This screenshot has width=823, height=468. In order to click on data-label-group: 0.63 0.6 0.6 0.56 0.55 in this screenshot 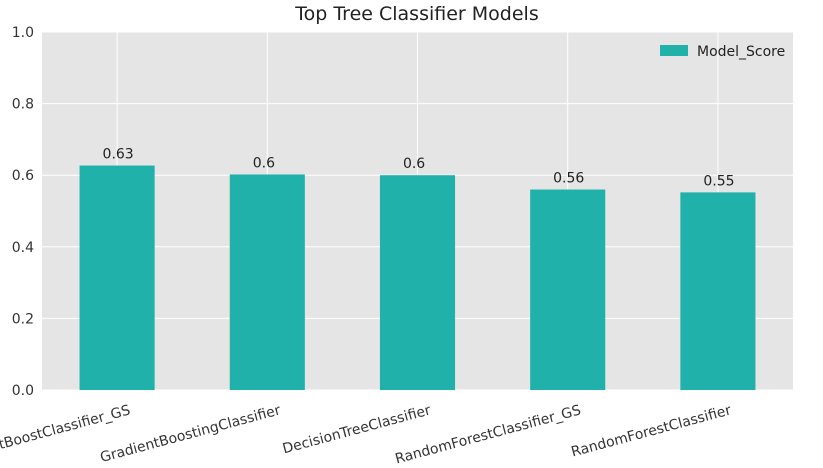, I will do `click(419, 168)`.